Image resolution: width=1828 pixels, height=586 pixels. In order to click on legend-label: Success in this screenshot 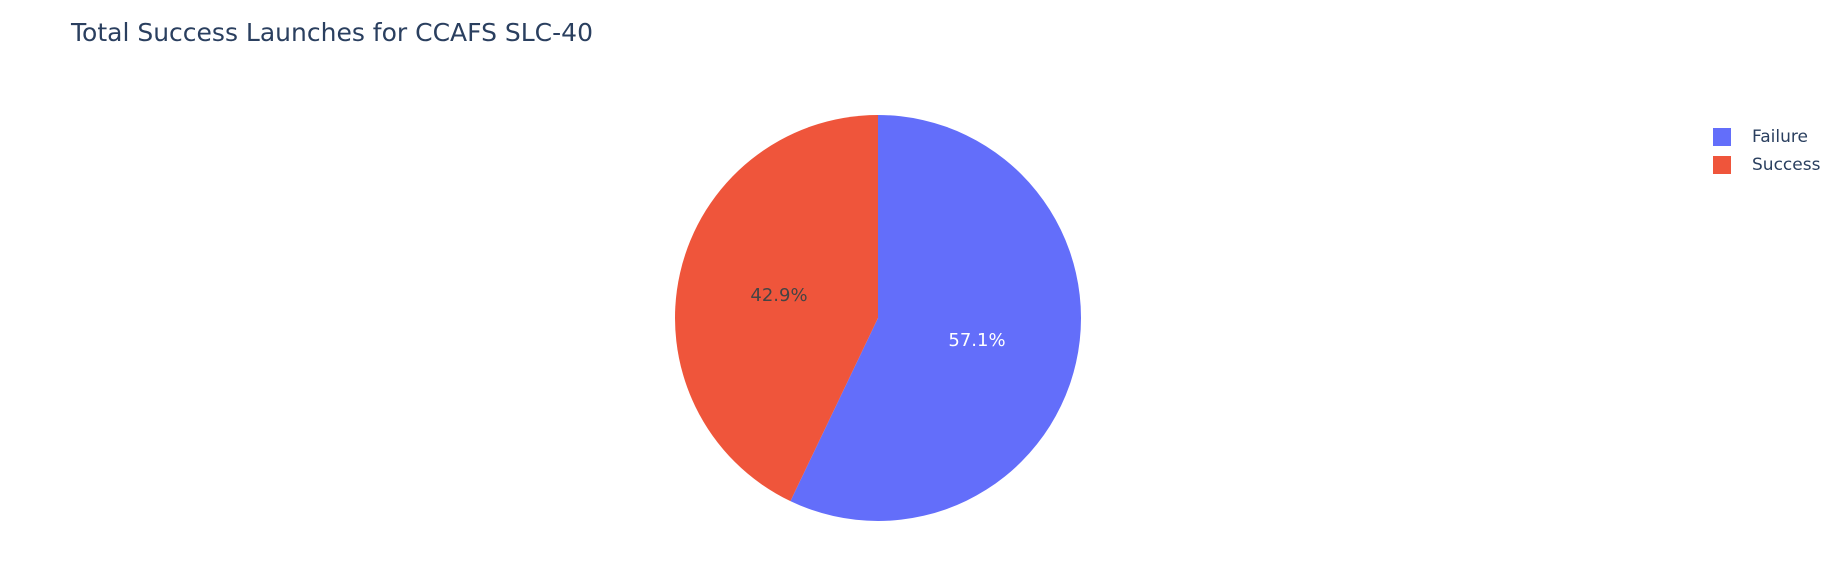, I will do `click(1786, 165)`.